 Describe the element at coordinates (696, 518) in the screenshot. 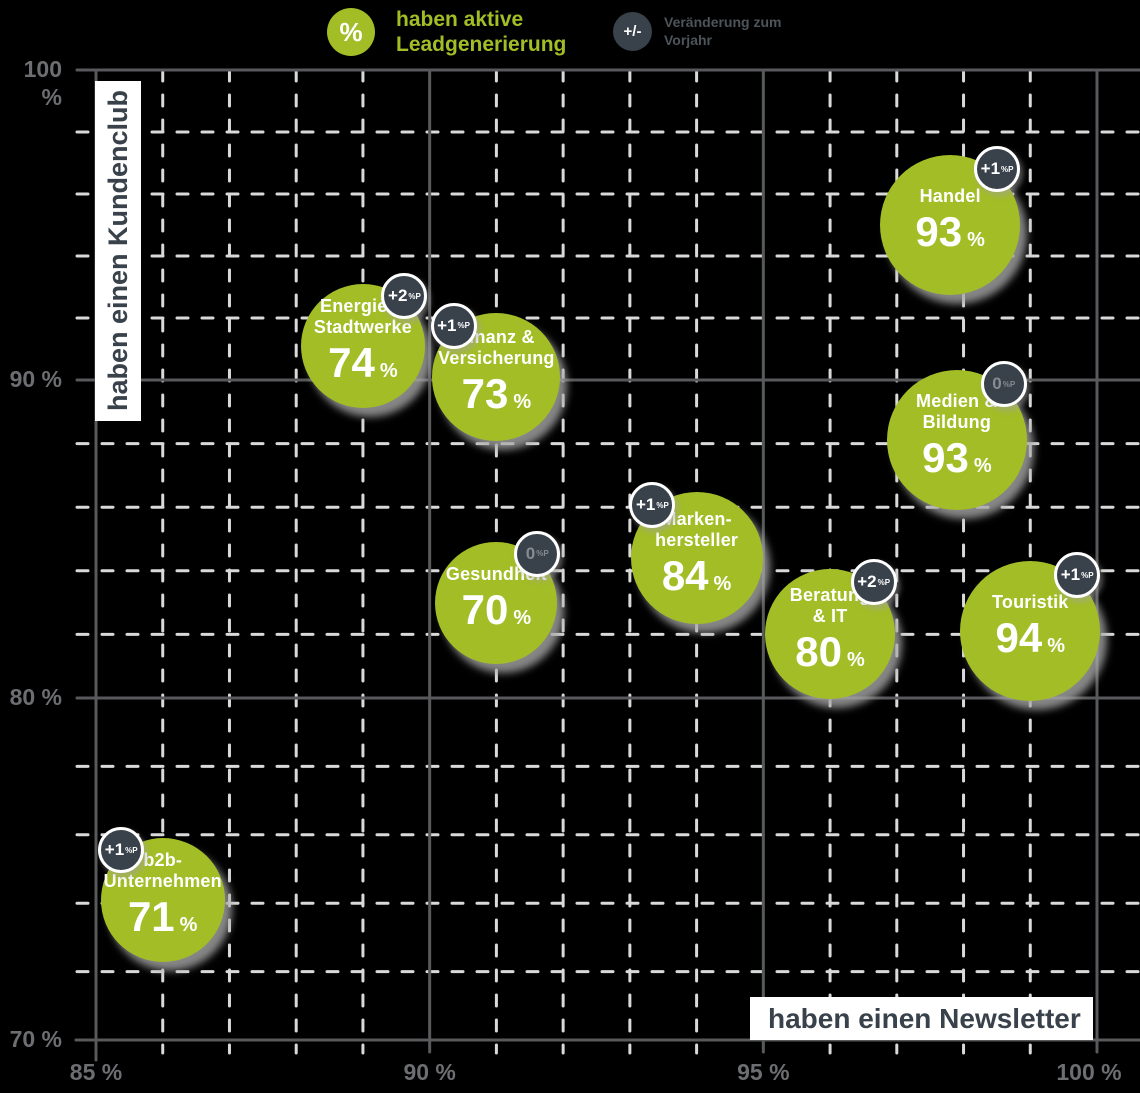

I see `bubble-name-line: Marken-` at that location.